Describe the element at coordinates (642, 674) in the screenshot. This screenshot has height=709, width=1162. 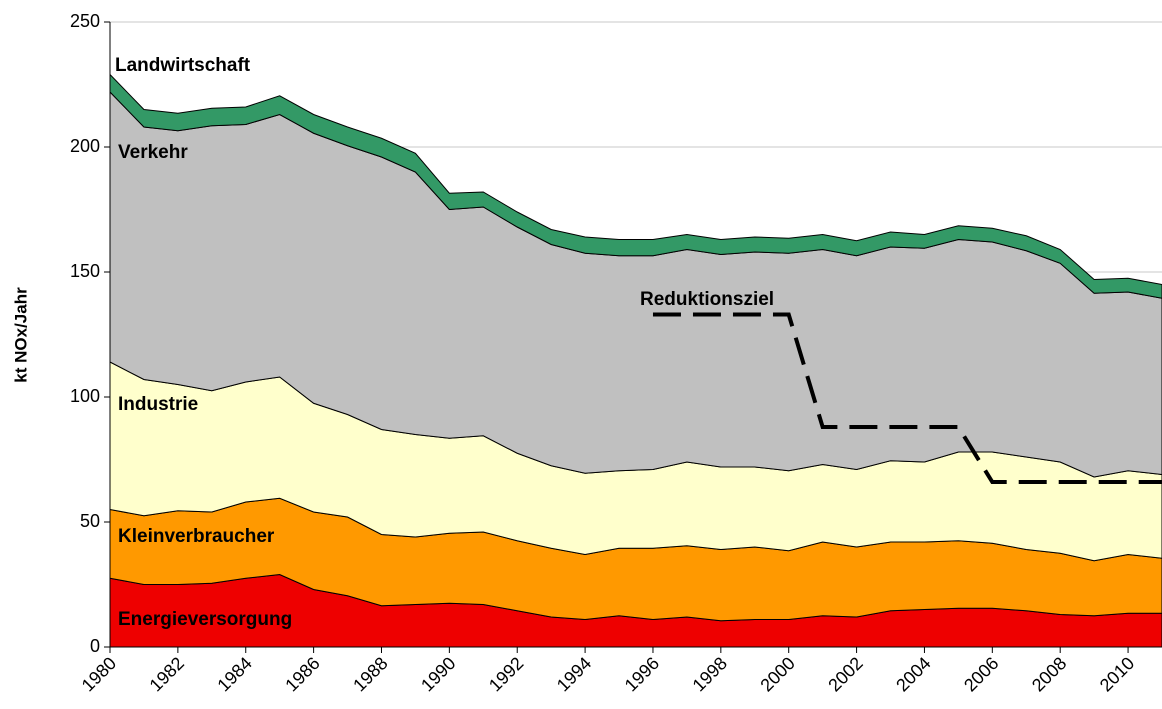
I see `x-tick-label: 1996` at that location.